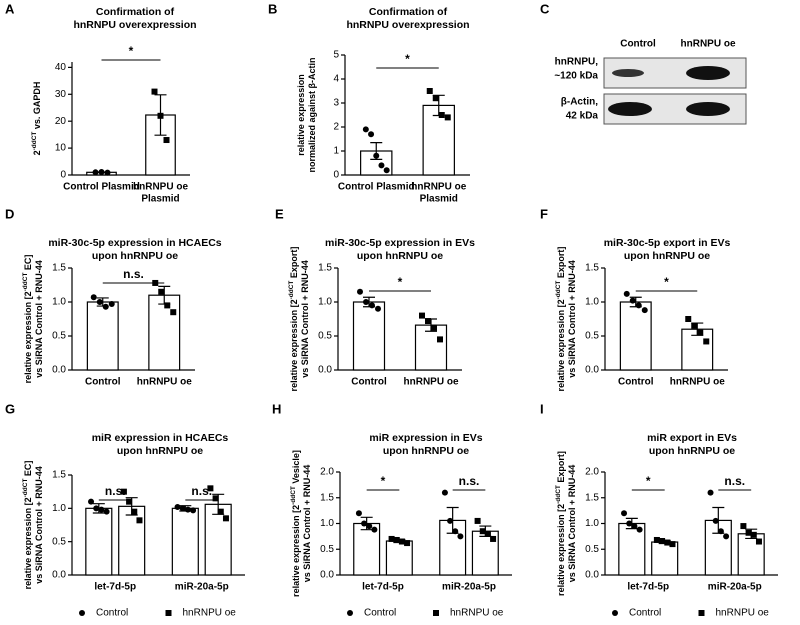 The height and width of the screenshot is (625, 800). I want to click on panel-letter: E, so click(279, 213).